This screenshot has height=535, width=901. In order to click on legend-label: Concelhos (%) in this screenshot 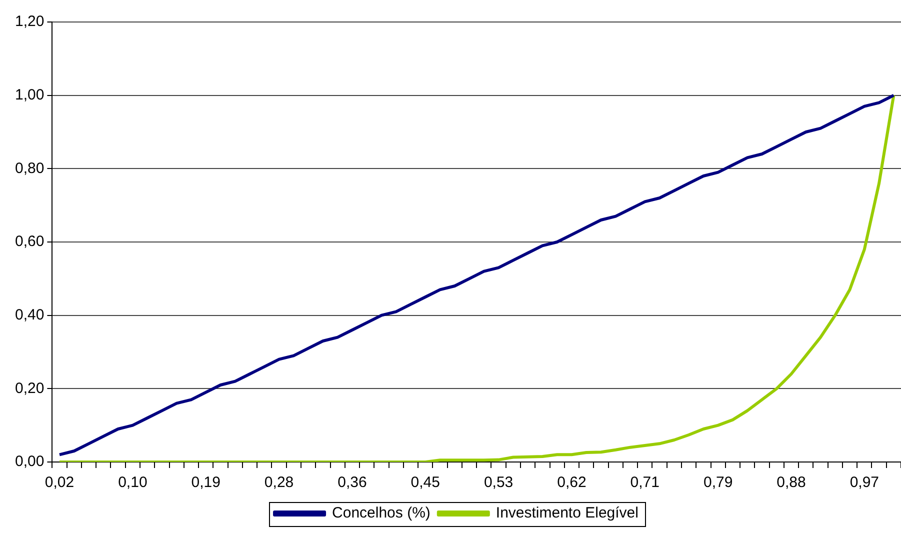, I will do `click(381, 513)`.